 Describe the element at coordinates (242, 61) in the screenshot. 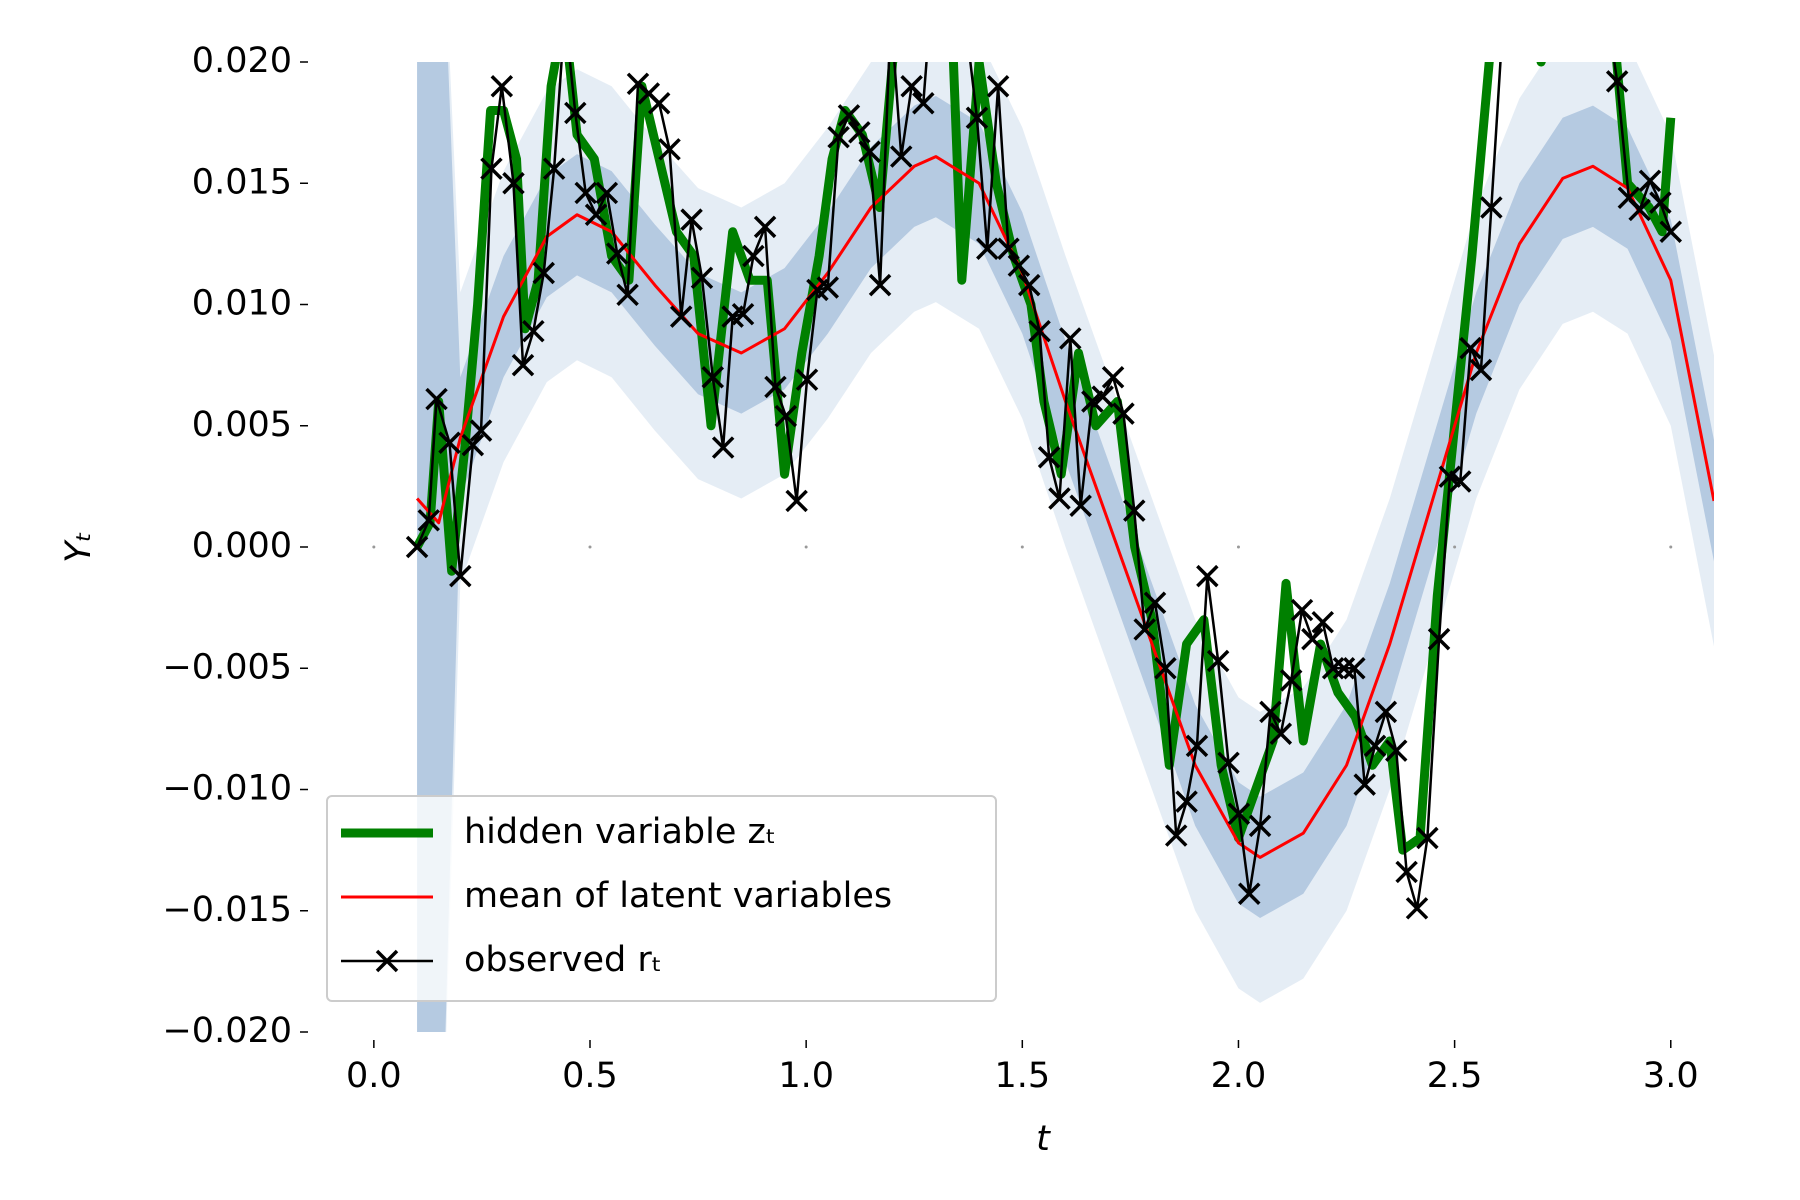

I see `y-tick-label: 0.020` at that location.